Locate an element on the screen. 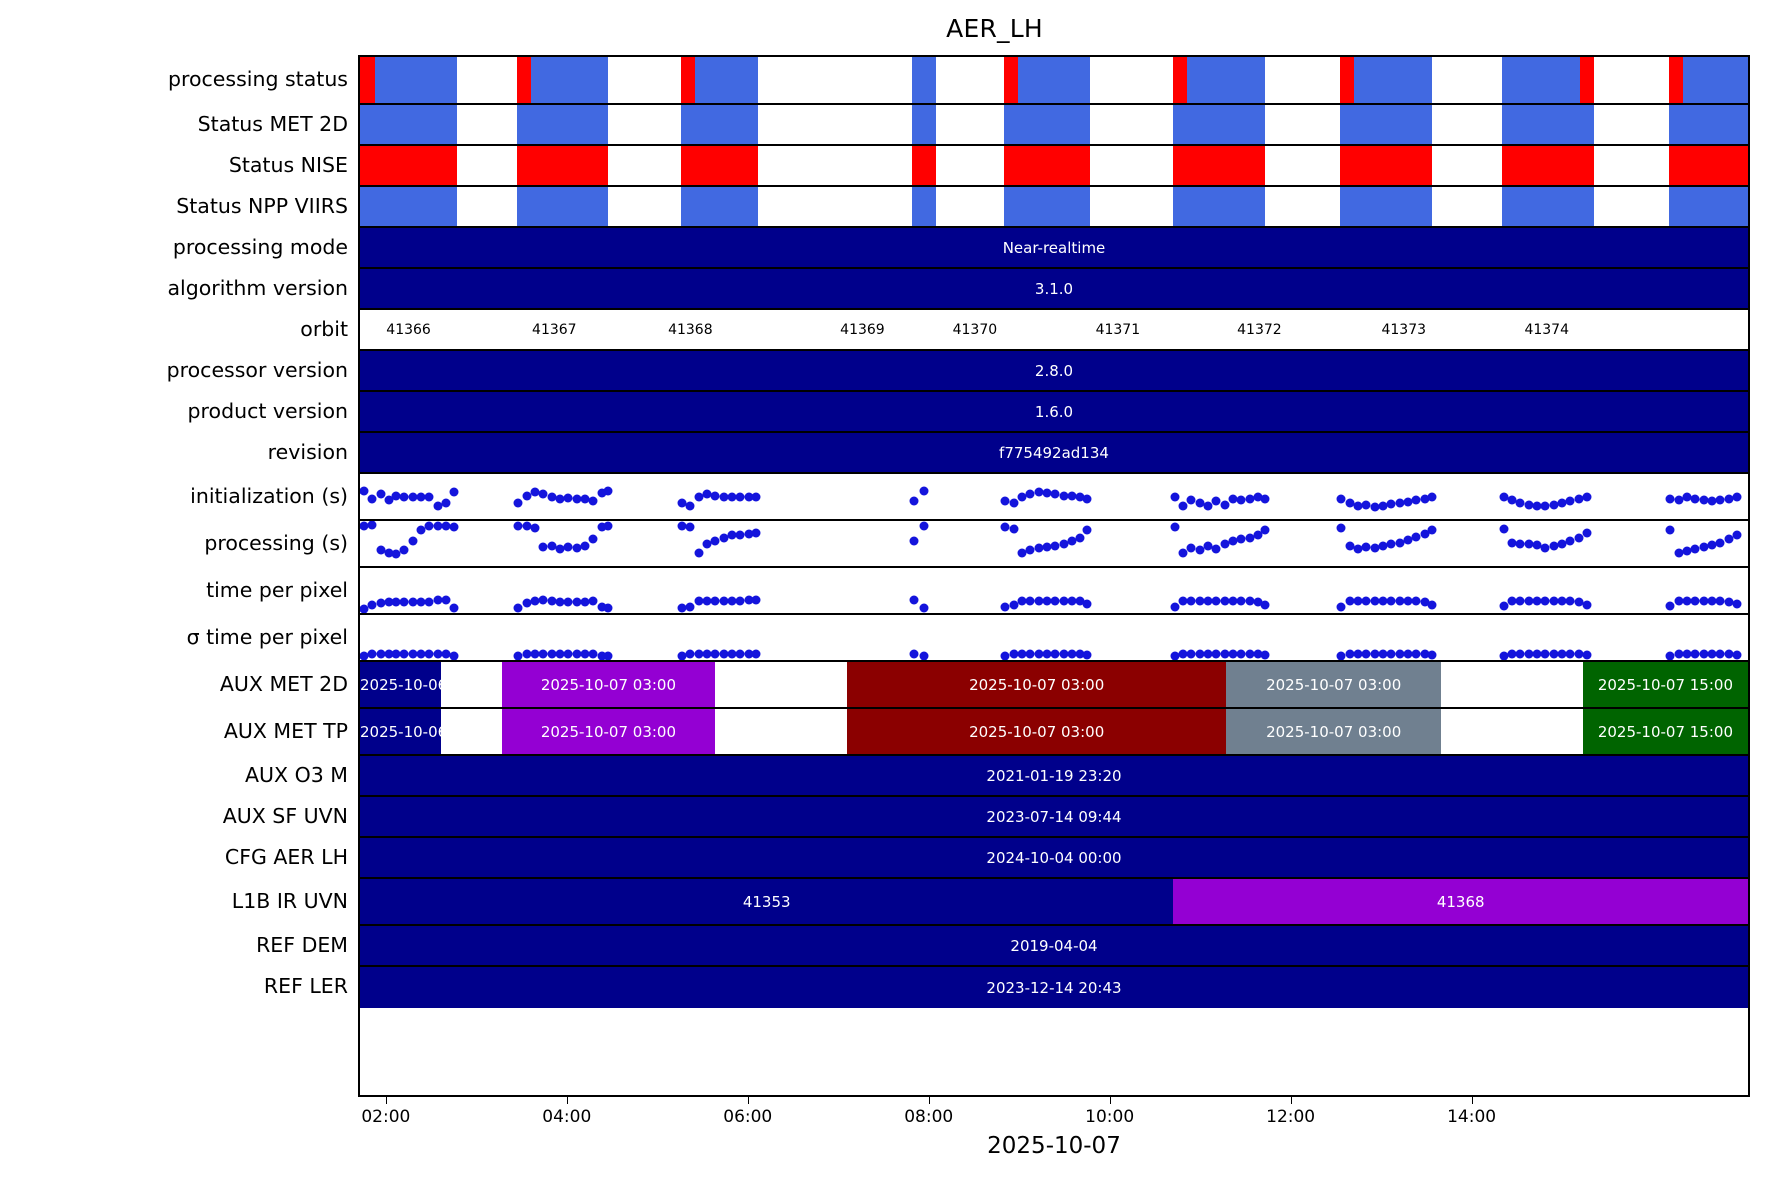  row-revision: f775492ad134 is located at coordinates (1054, 453).